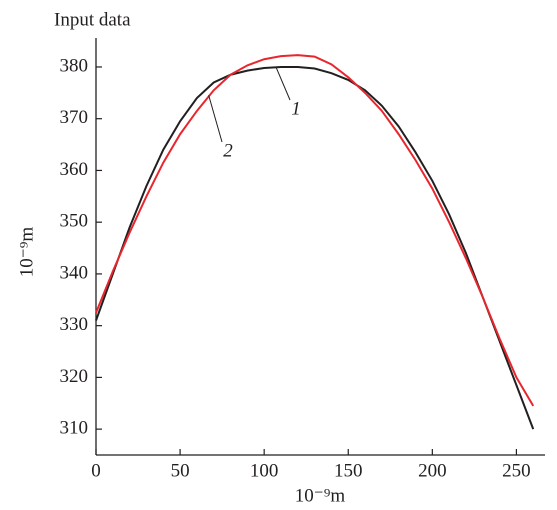 This screenshot has height=510, width=557. Describe the element at coordinates (180, 470) in the screenshot. I see `x-tick-label: 50` at that location.